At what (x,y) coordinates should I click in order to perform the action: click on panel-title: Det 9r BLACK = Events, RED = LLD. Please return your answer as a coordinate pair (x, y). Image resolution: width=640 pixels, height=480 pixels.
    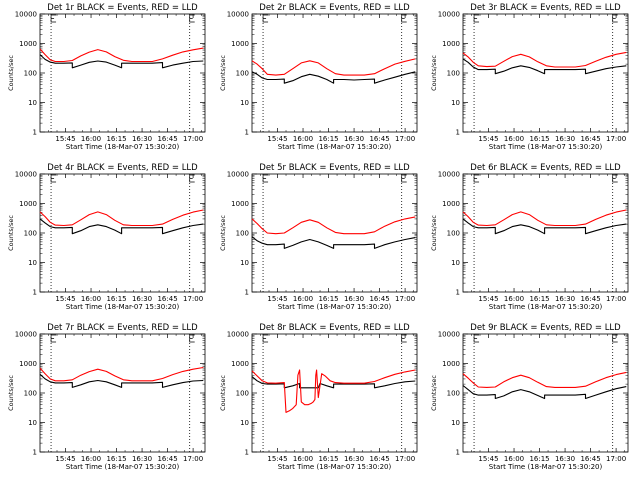
    Looking at the image, I should click on (545, 328).